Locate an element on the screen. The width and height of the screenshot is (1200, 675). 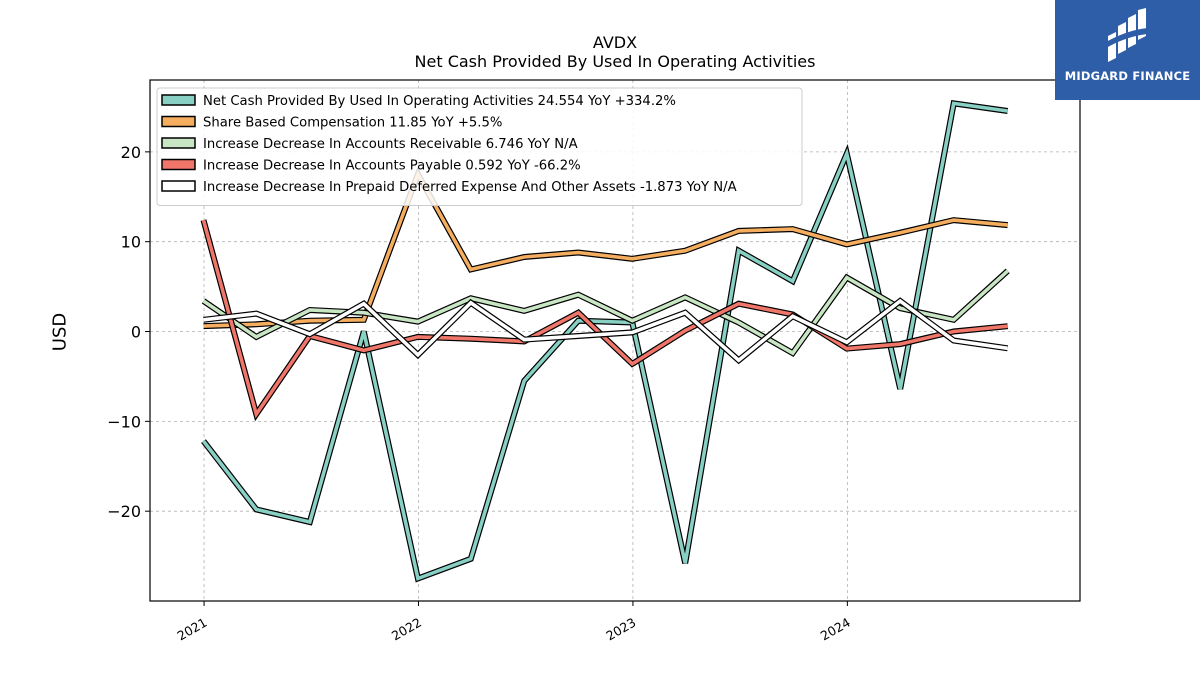
y-tick-label: 0 is located at coordinates (136, 332).